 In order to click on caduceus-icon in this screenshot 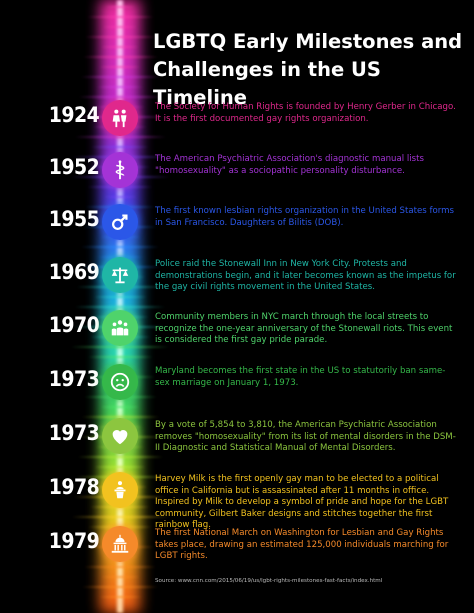, I will do `click(120, 170)`.